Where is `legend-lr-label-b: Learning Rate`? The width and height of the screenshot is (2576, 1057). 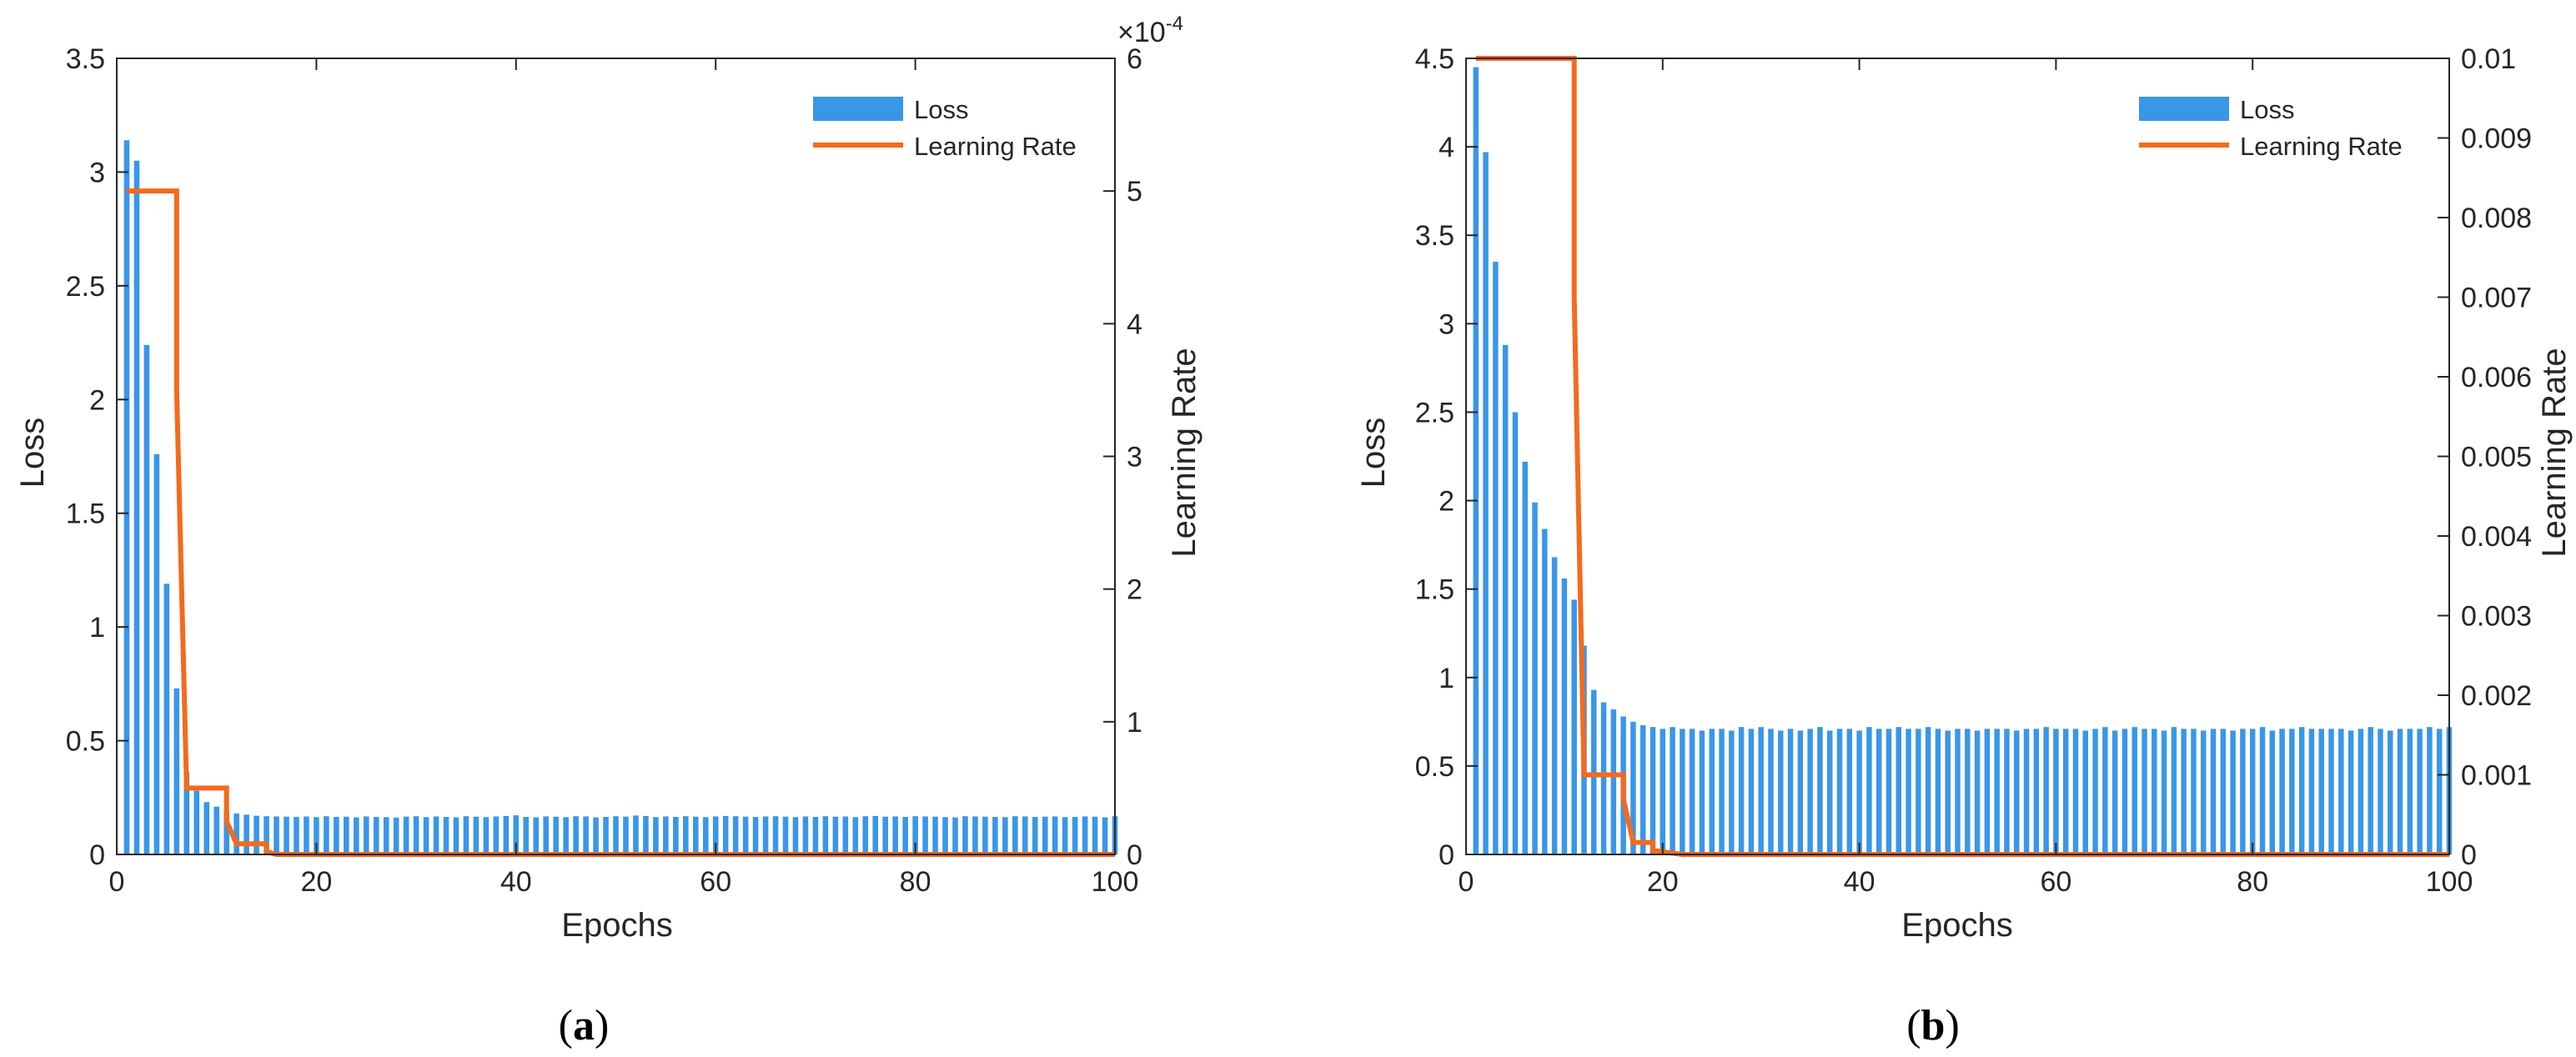
legend-lr-label-b: Learning Rate is located at coordinates (2321, 146).